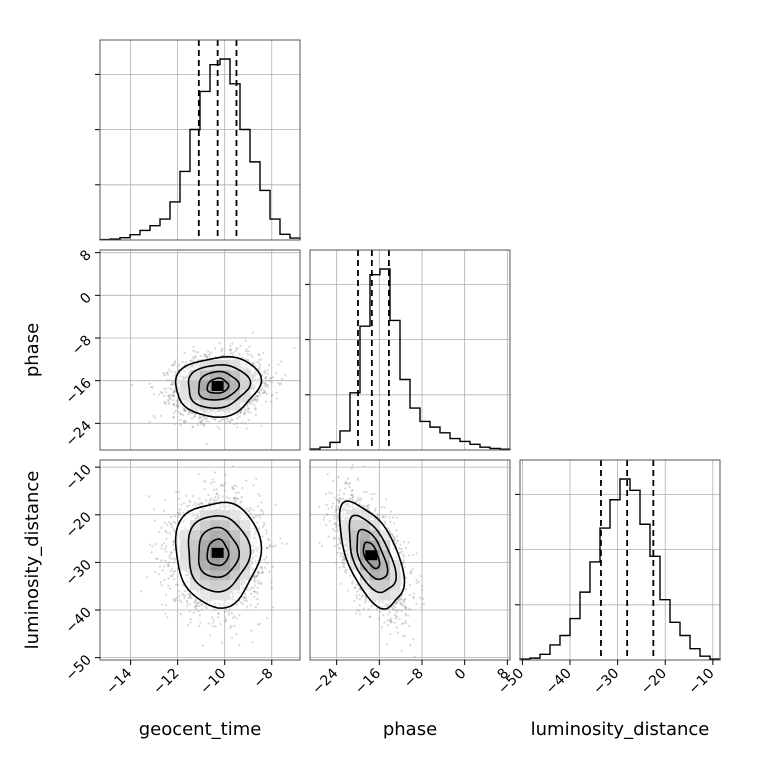 The height and width of the screenshot is (760, 760). What do you see at coordinates (119, 681) in the screenshot?
I see `x-tick-label: −14` at bounding box center [119, 681].